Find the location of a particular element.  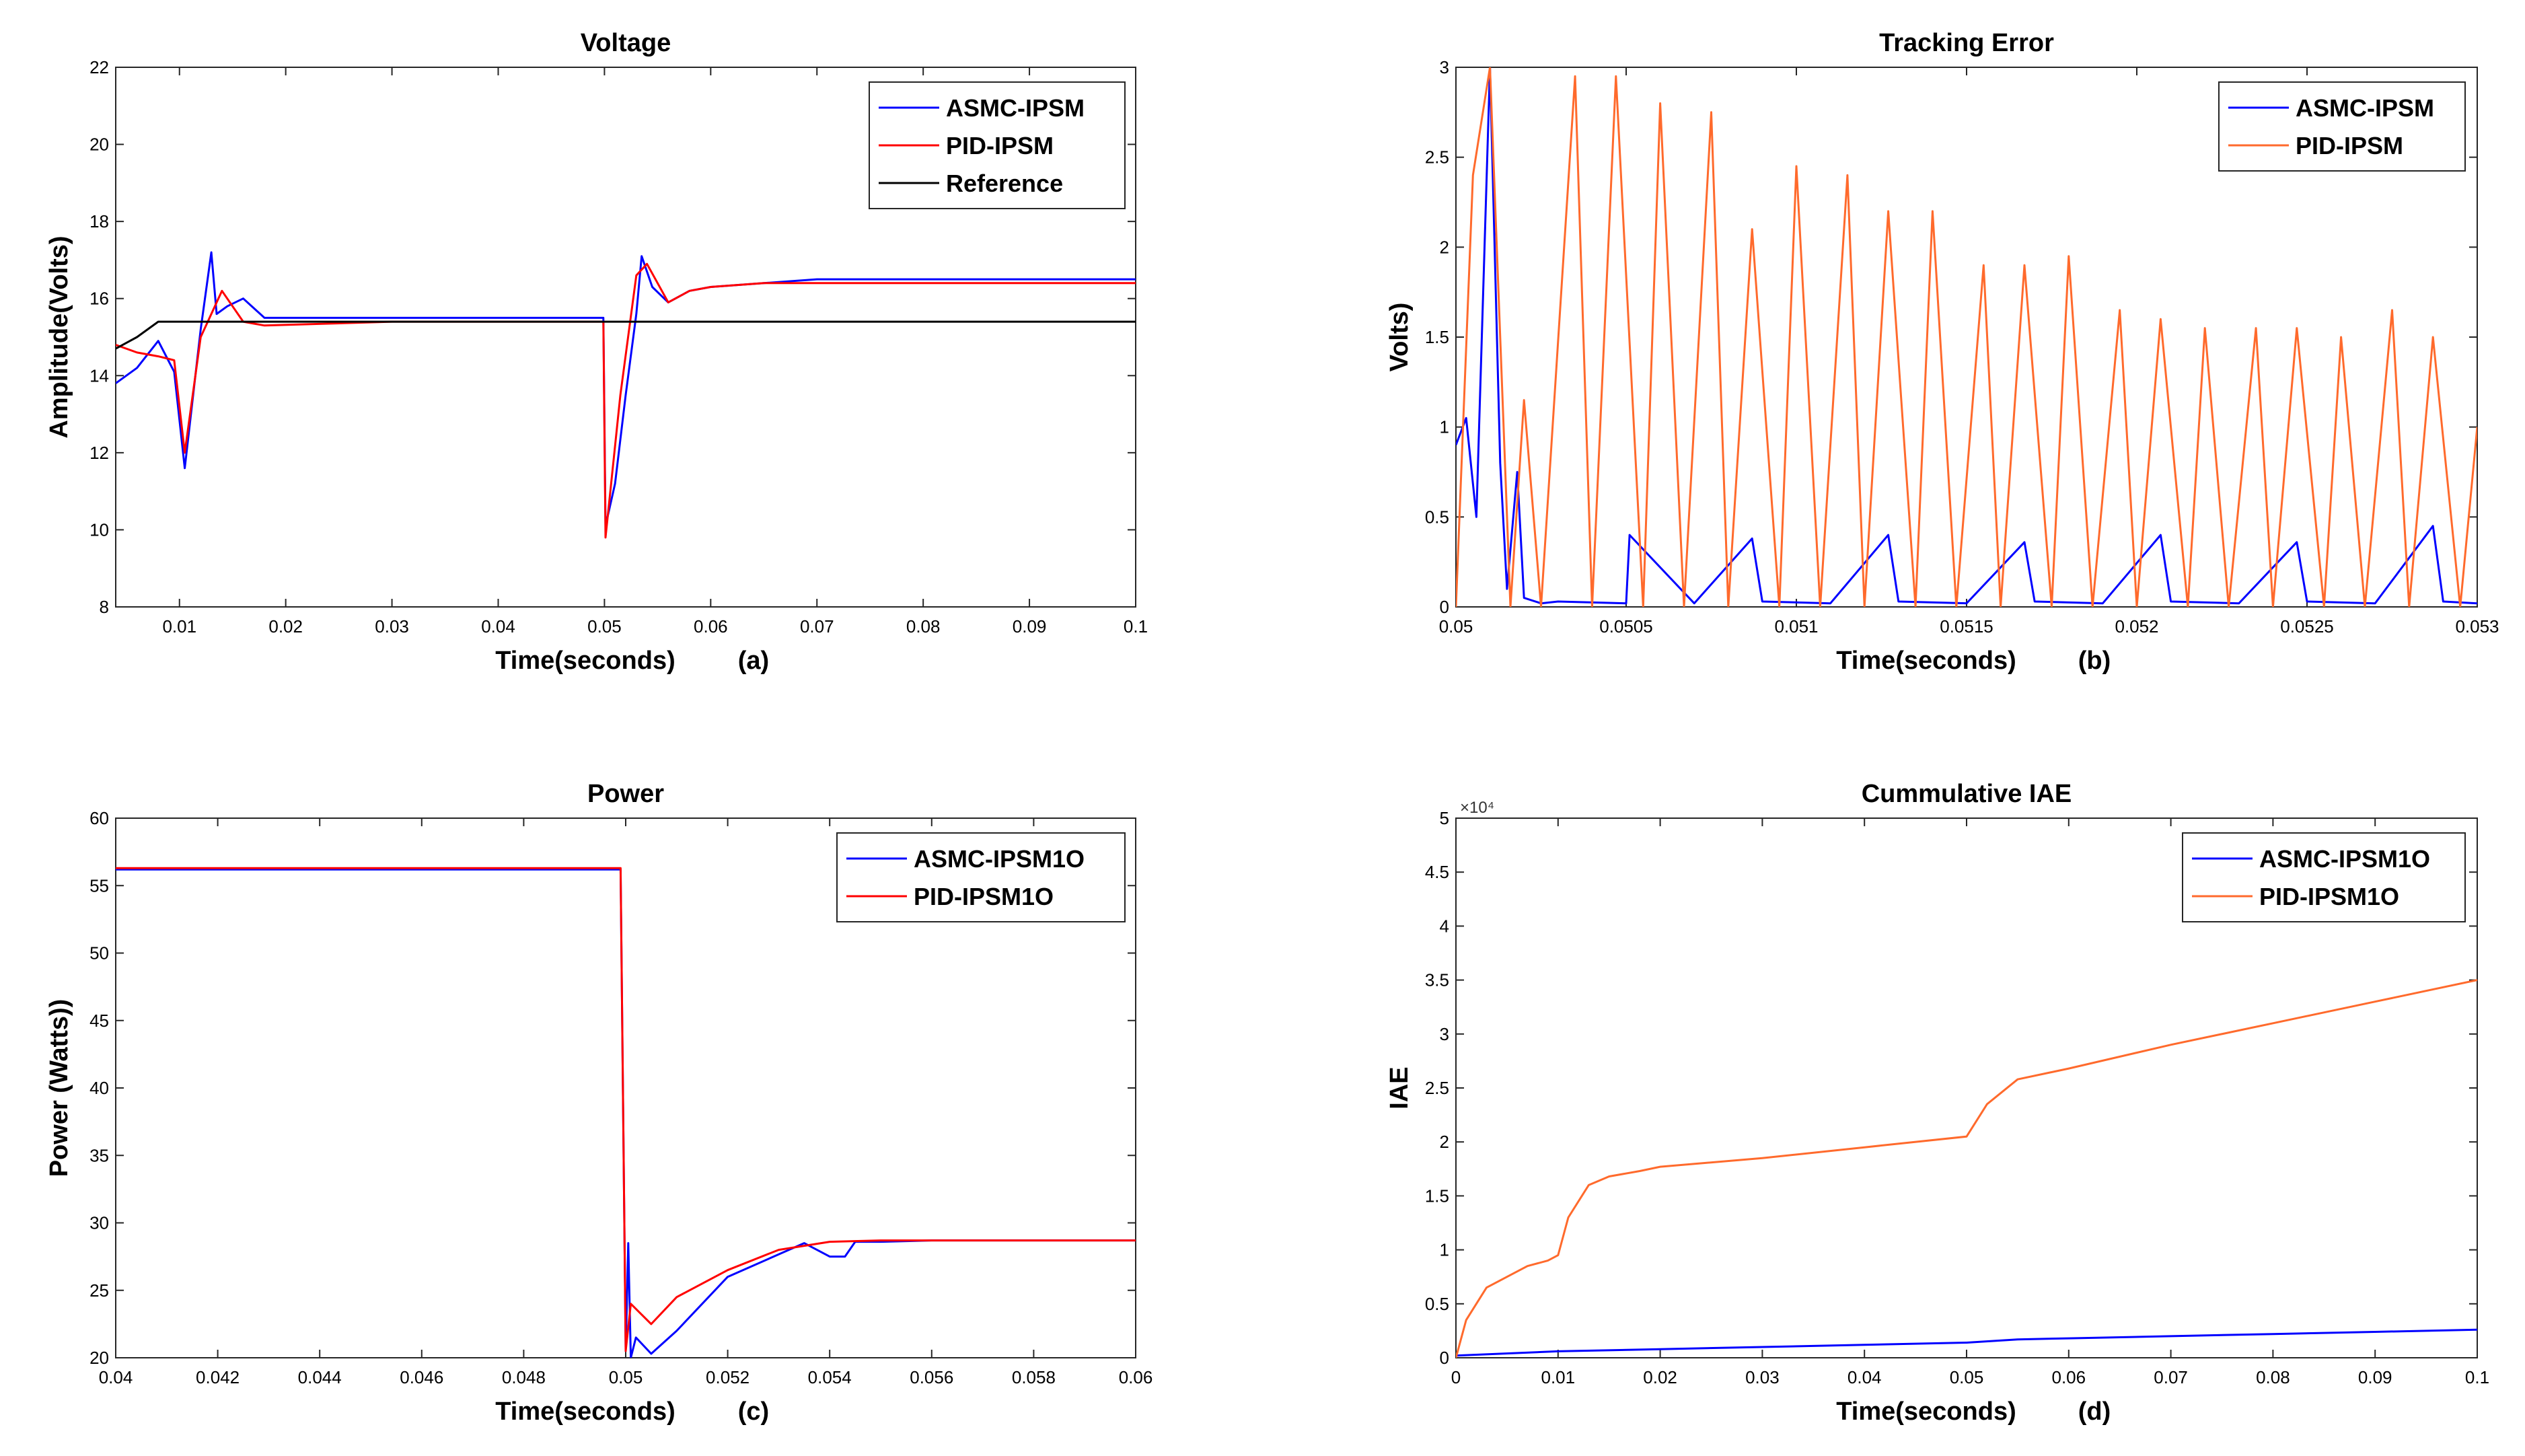

x-tick-label: 0.07 is located at coordinates (2171, 1377).